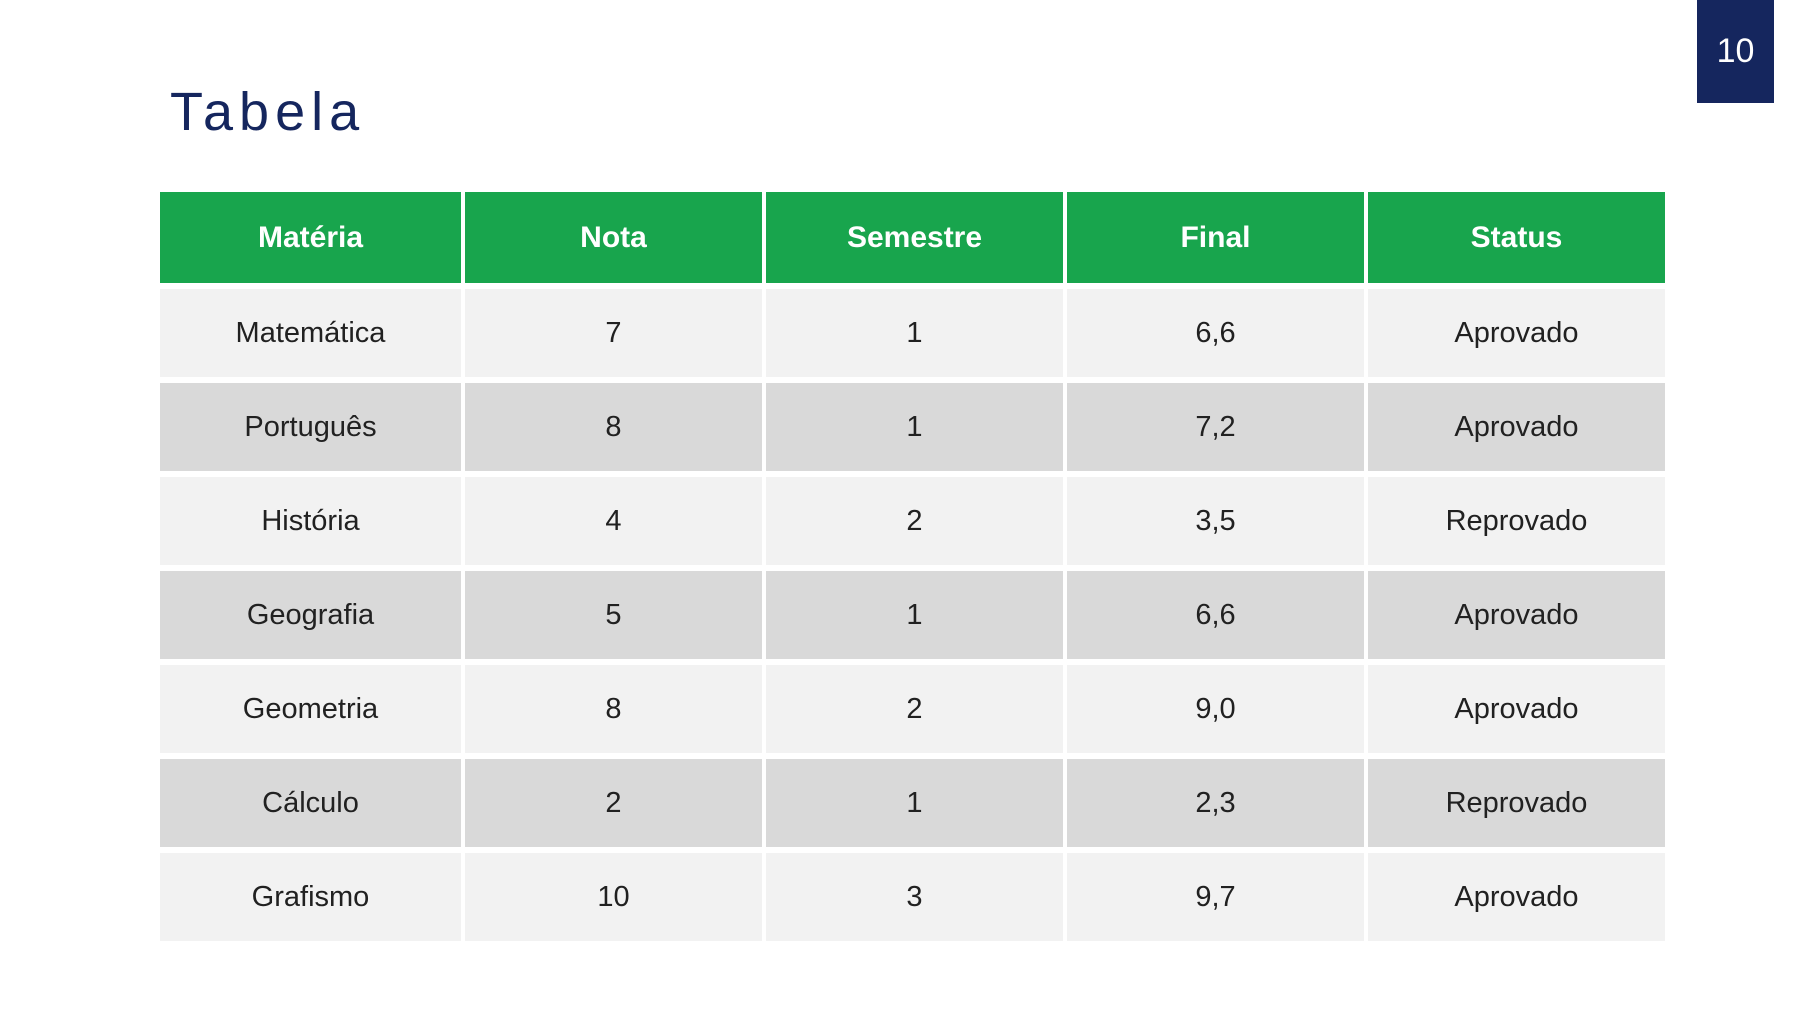 The width and height of the screenshot is (1820, 1024). I want to click on table-row: História 4 2 3,5 Reprovado, so click(912, 518).